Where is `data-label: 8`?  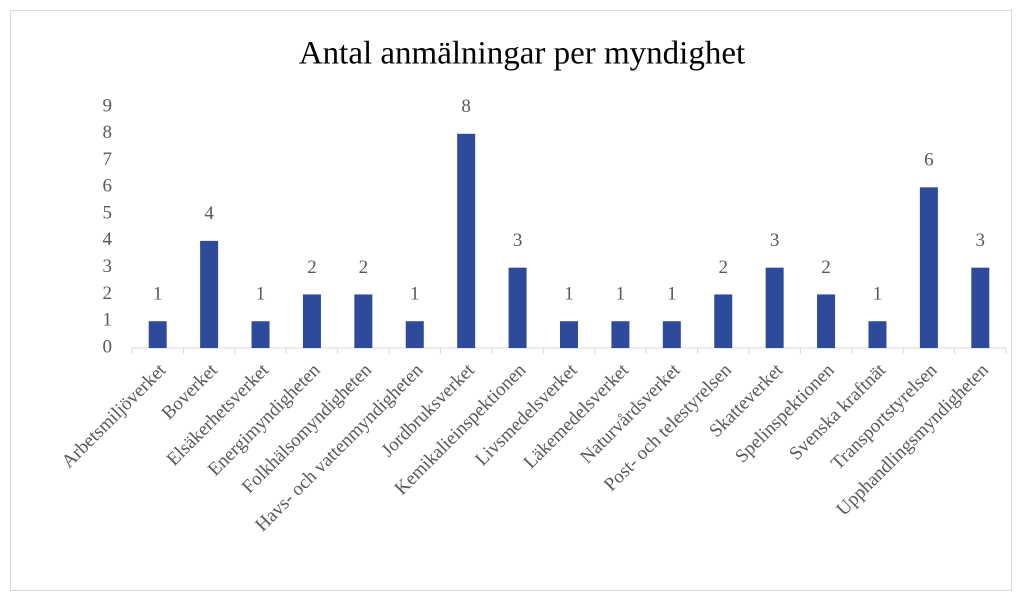 data-label: 8 is located at coordinates (466, 106).